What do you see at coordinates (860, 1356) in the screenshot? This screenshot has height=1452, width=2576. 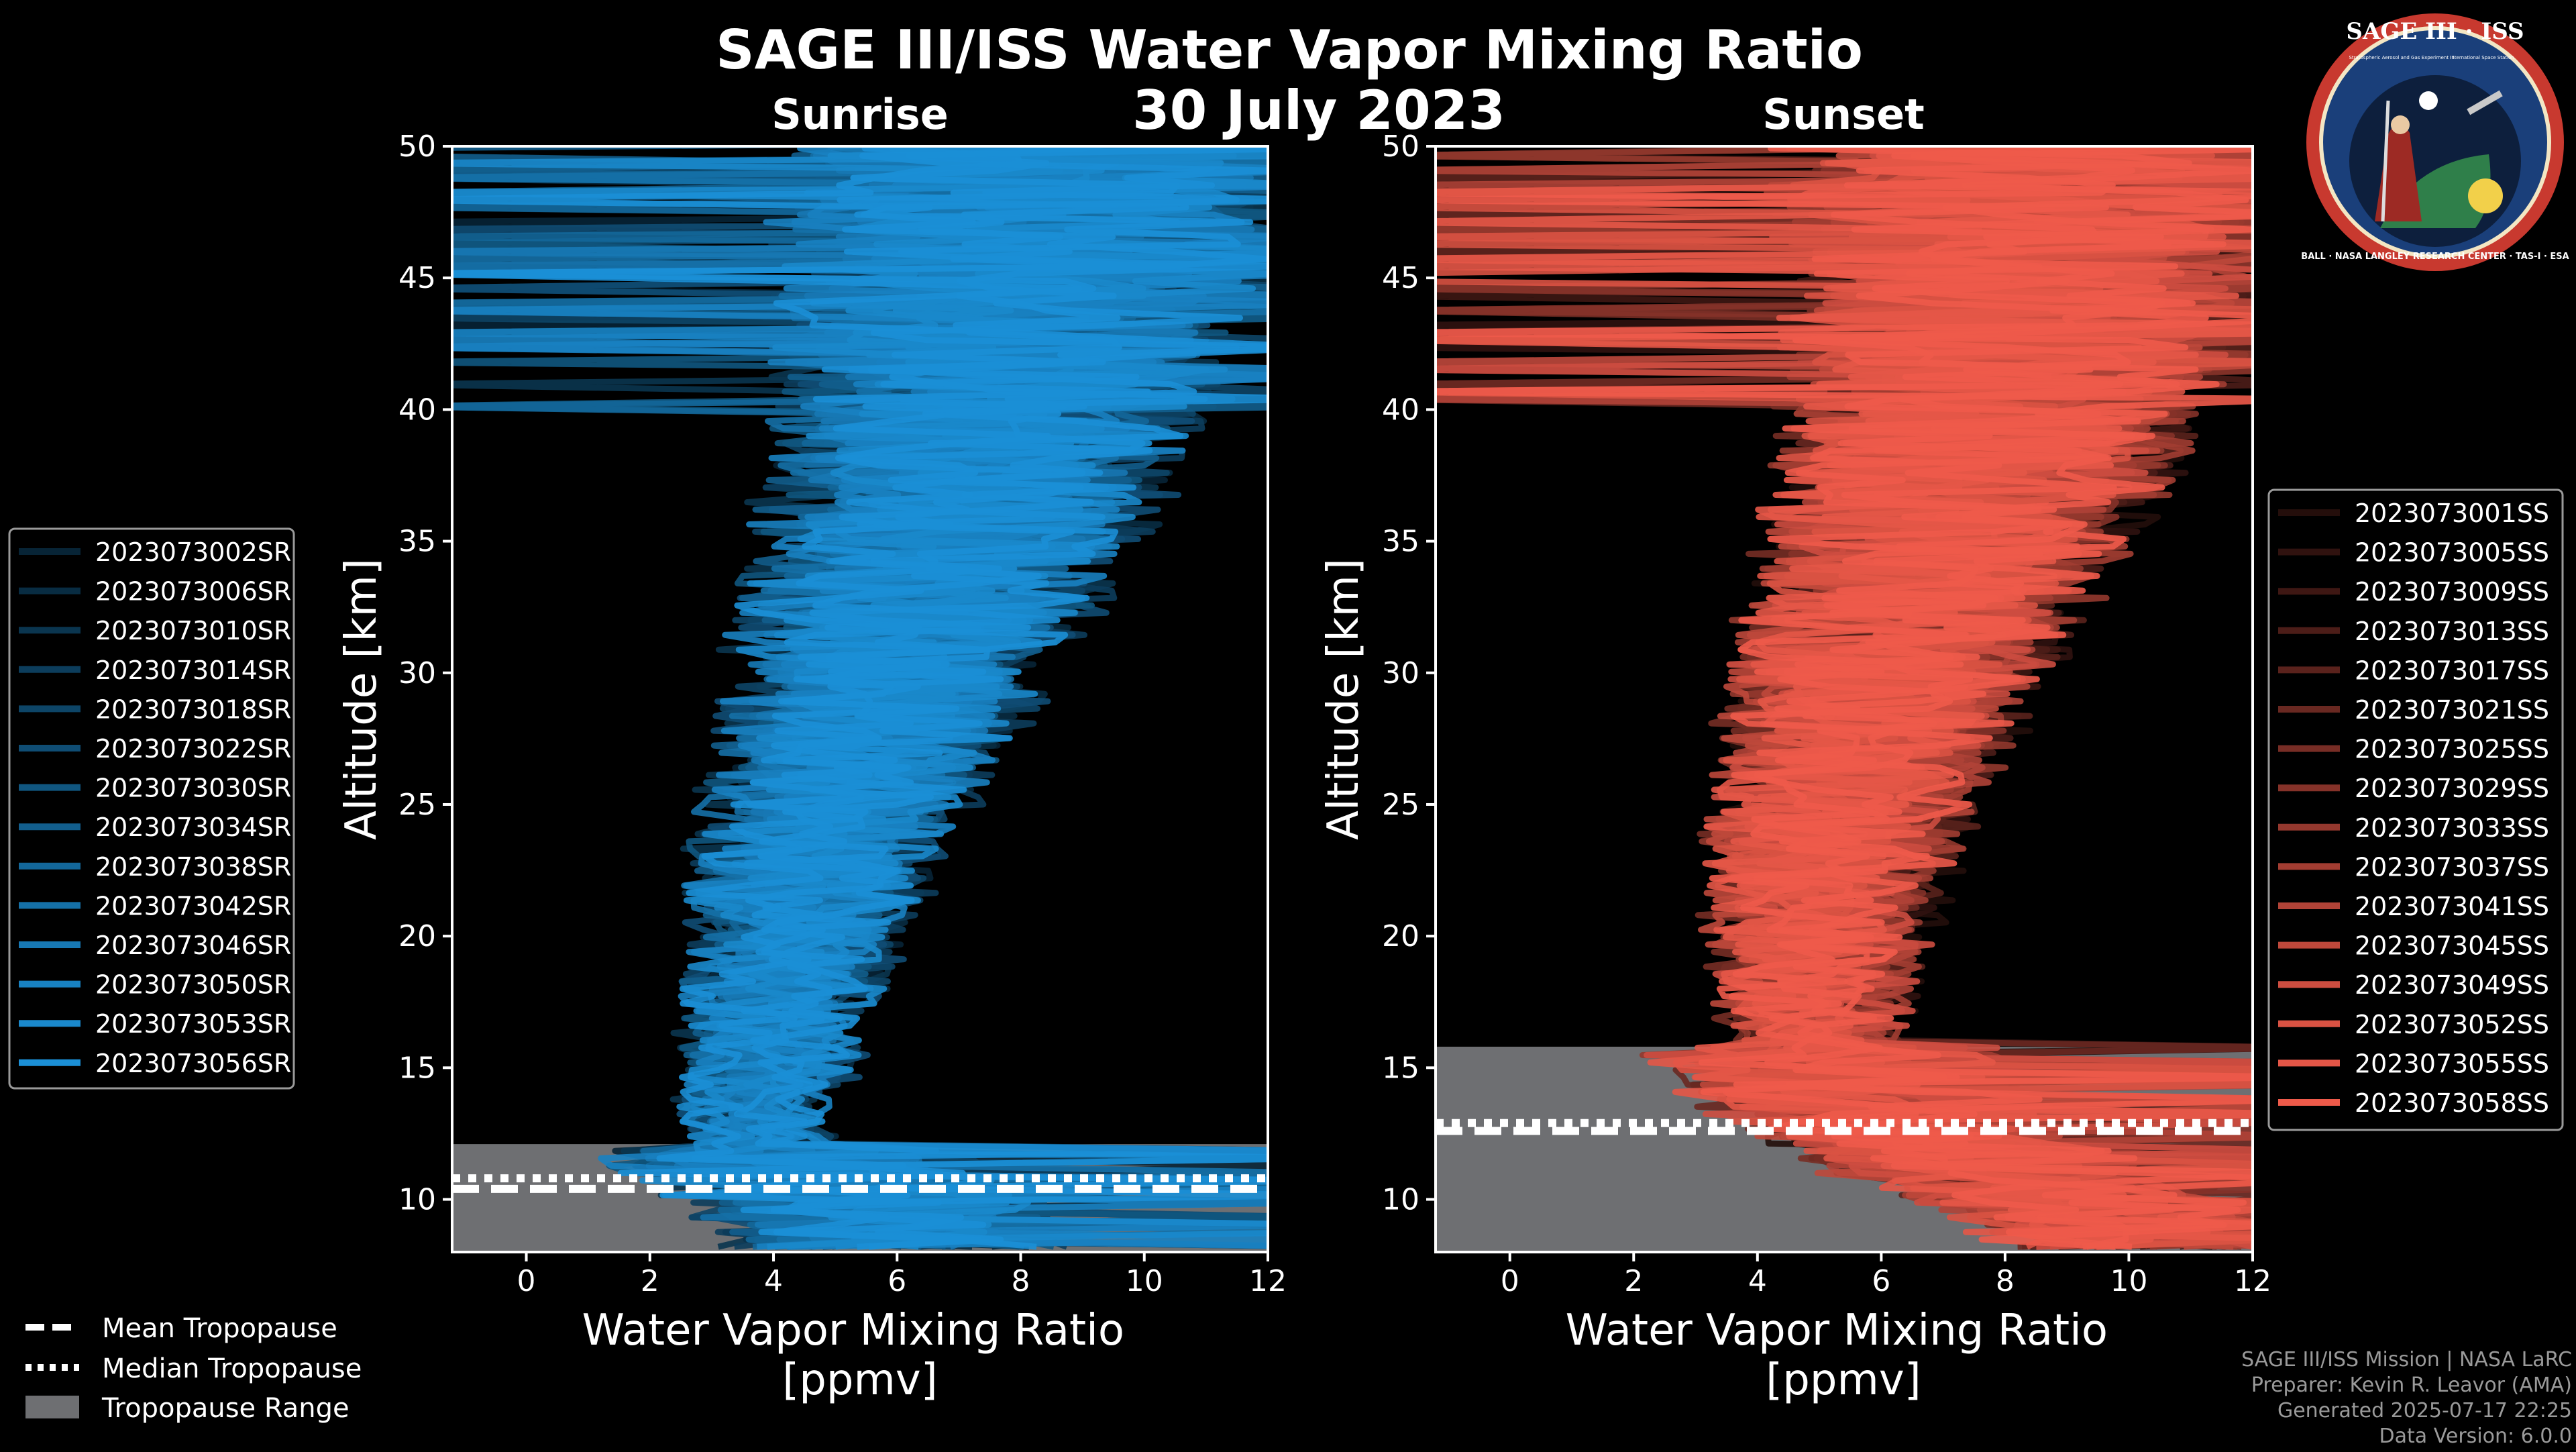 I see `sunrise-xlabel: Water Vapor Mixing Ratio [ppmv]` at bounding box center [860, 1356].